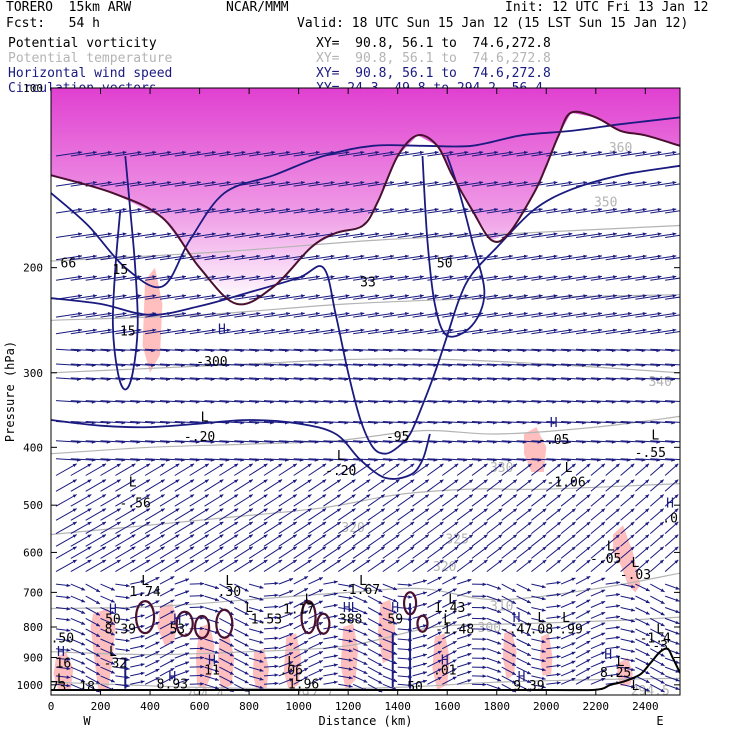 The image size is (740, 740). I want to click on extrema-label: L, so click(341, 456).